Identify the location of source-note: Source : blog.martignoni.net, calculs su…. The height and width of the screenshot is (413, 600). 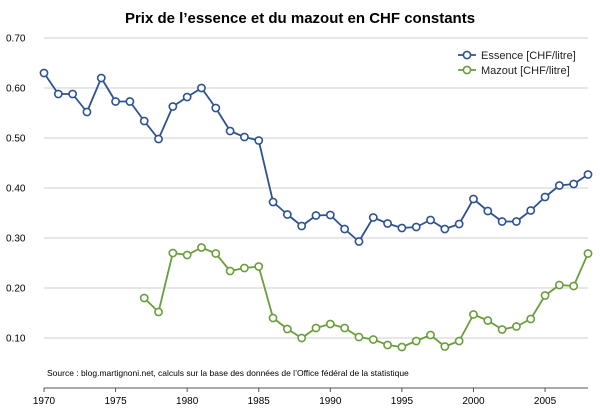
(228, 373).